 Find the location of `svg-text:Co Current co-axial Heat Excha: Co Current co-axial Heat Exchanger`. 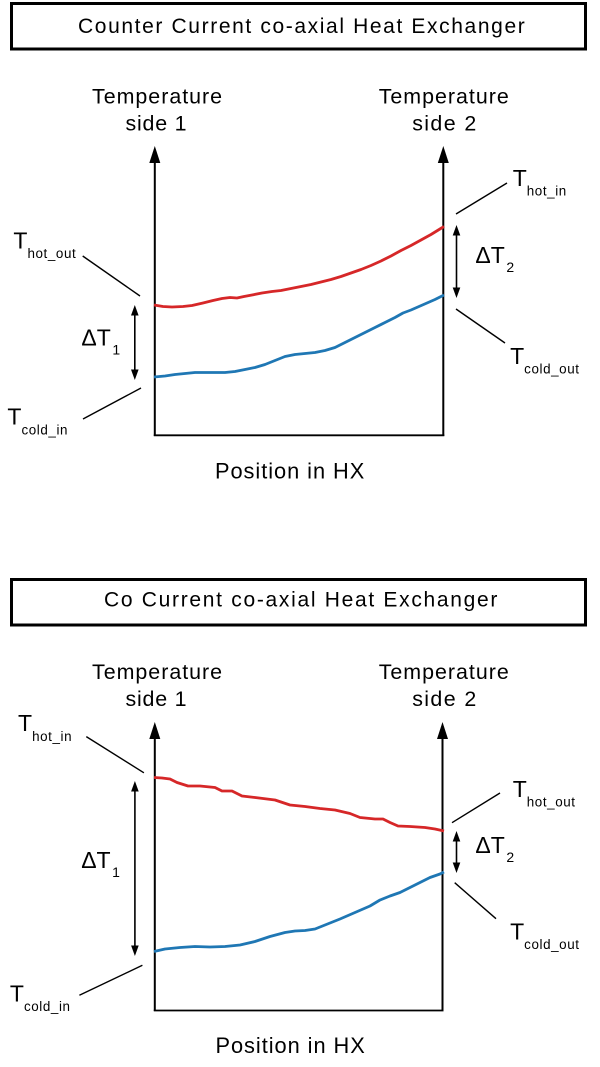

svg-text:Co Current co-axial Heat Excha: Co Current co-axial Heat Exchanger is located at coordinates (301, 600).